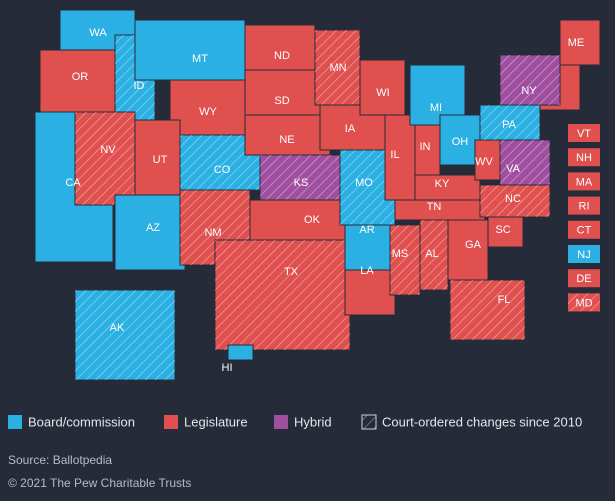  Describe the element at coordinates (367, 271) in the screenshot. I see `state-label: LA` at that location.